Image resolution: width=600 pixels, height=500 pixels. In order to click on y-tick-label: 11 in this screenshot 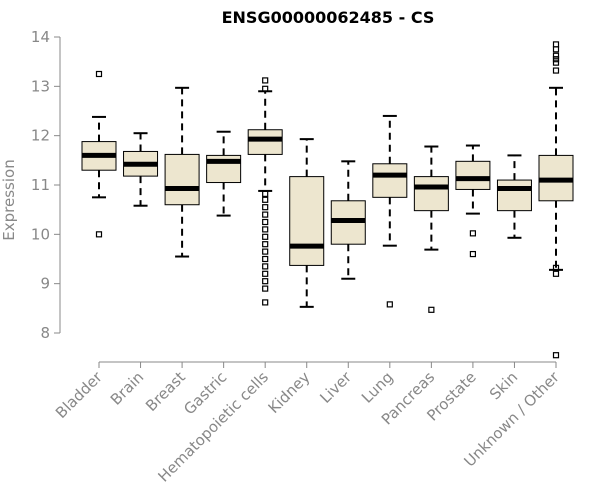, I will do `click(40, 185)`.